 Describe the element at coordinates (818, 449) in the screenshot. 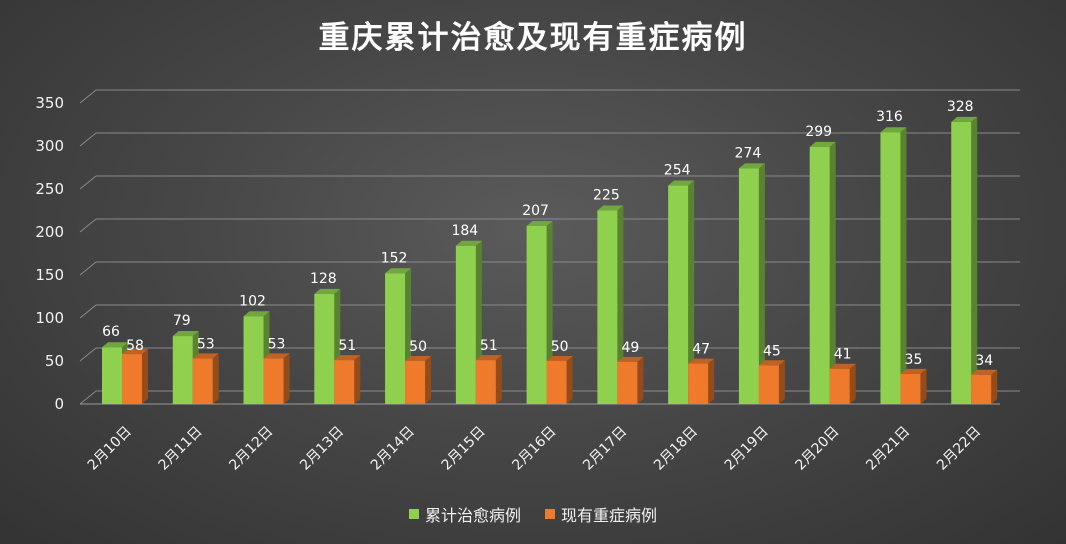

I see `x-tick-label: 2月20日` at that location.